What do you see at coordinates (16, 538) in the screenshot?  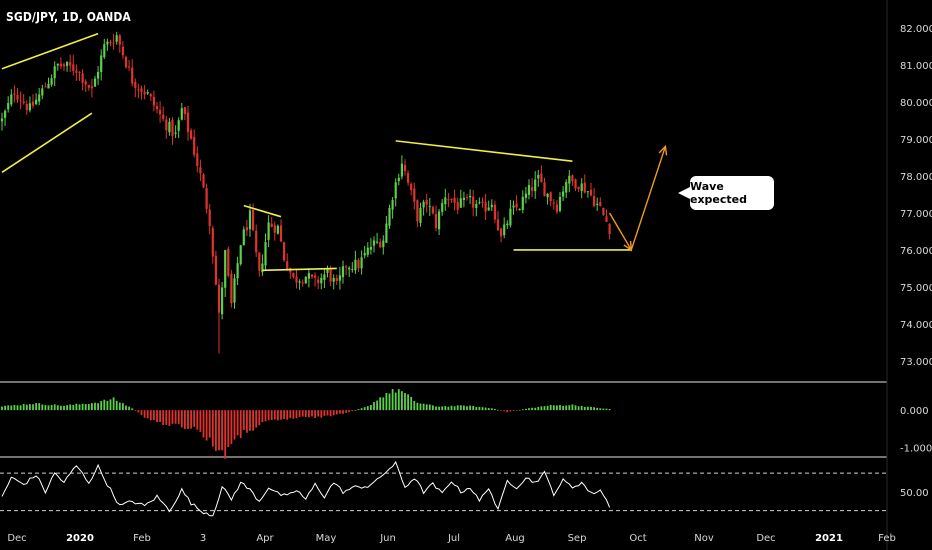 I see `time-tick-label: Dec` at bounding box center [16, 538].